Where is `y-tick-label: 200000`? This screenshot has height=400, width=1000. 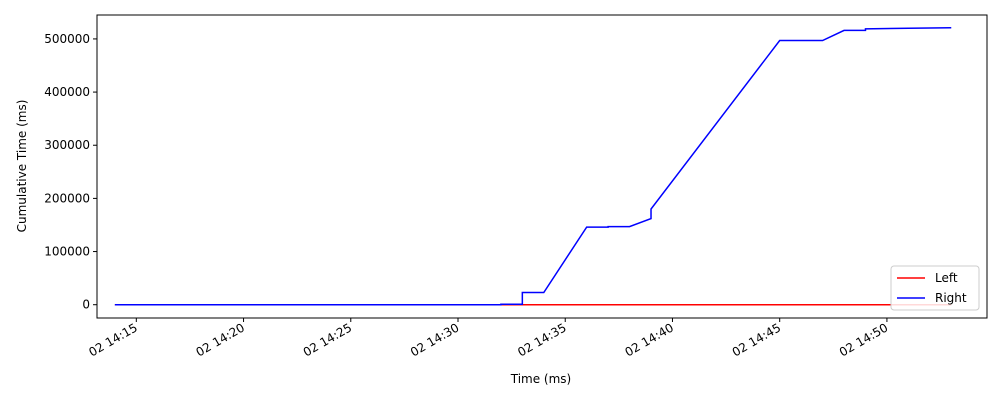 y-tick-label: 200000 is located at coordinates (67, 198).